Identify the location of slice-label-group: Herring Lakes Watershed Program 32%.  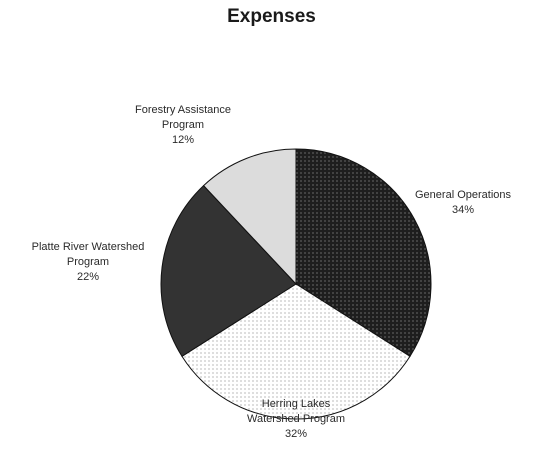
(296, 419).